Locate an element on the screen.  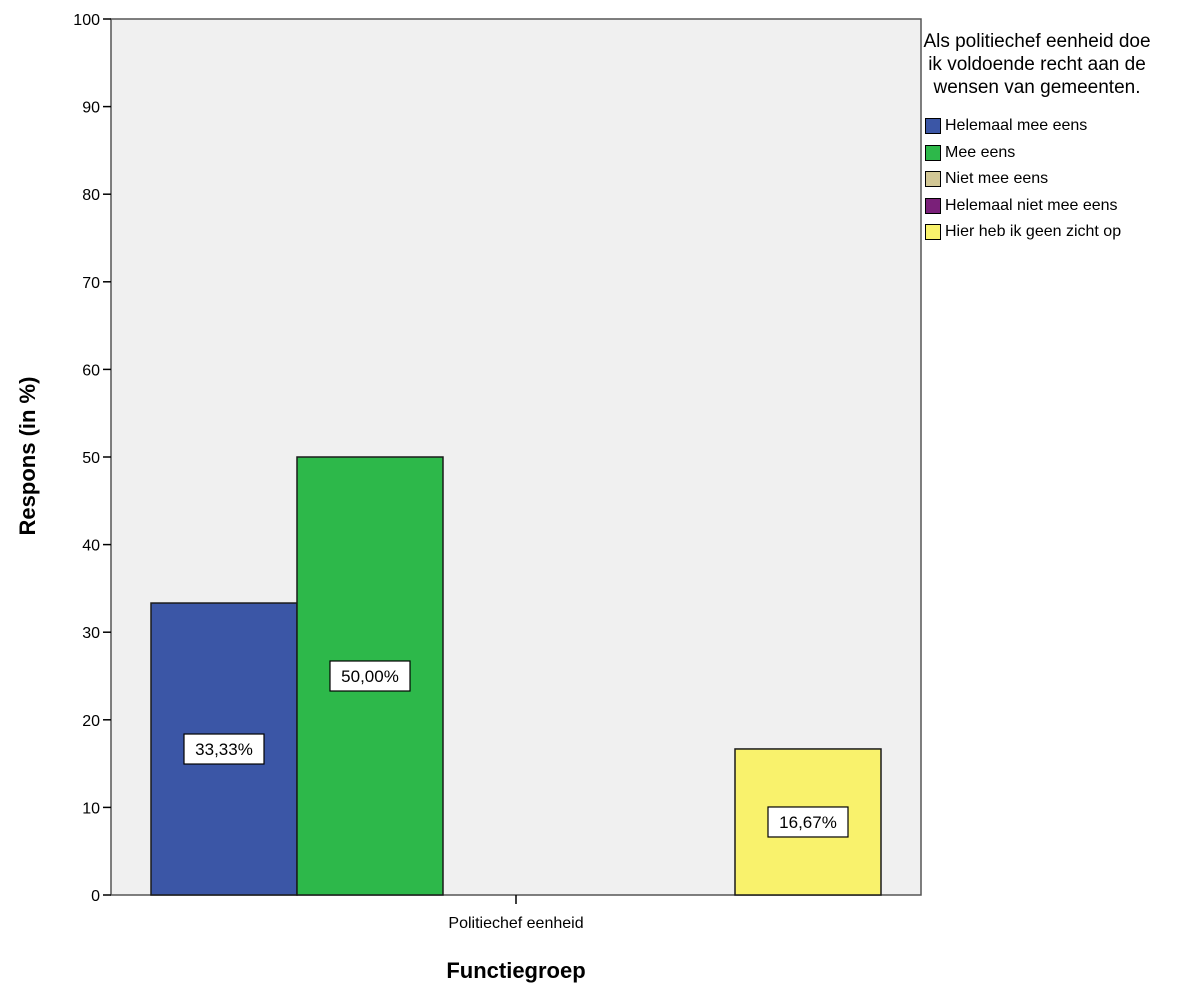
data-label: 33,33% is located at coordinates (224, 749).